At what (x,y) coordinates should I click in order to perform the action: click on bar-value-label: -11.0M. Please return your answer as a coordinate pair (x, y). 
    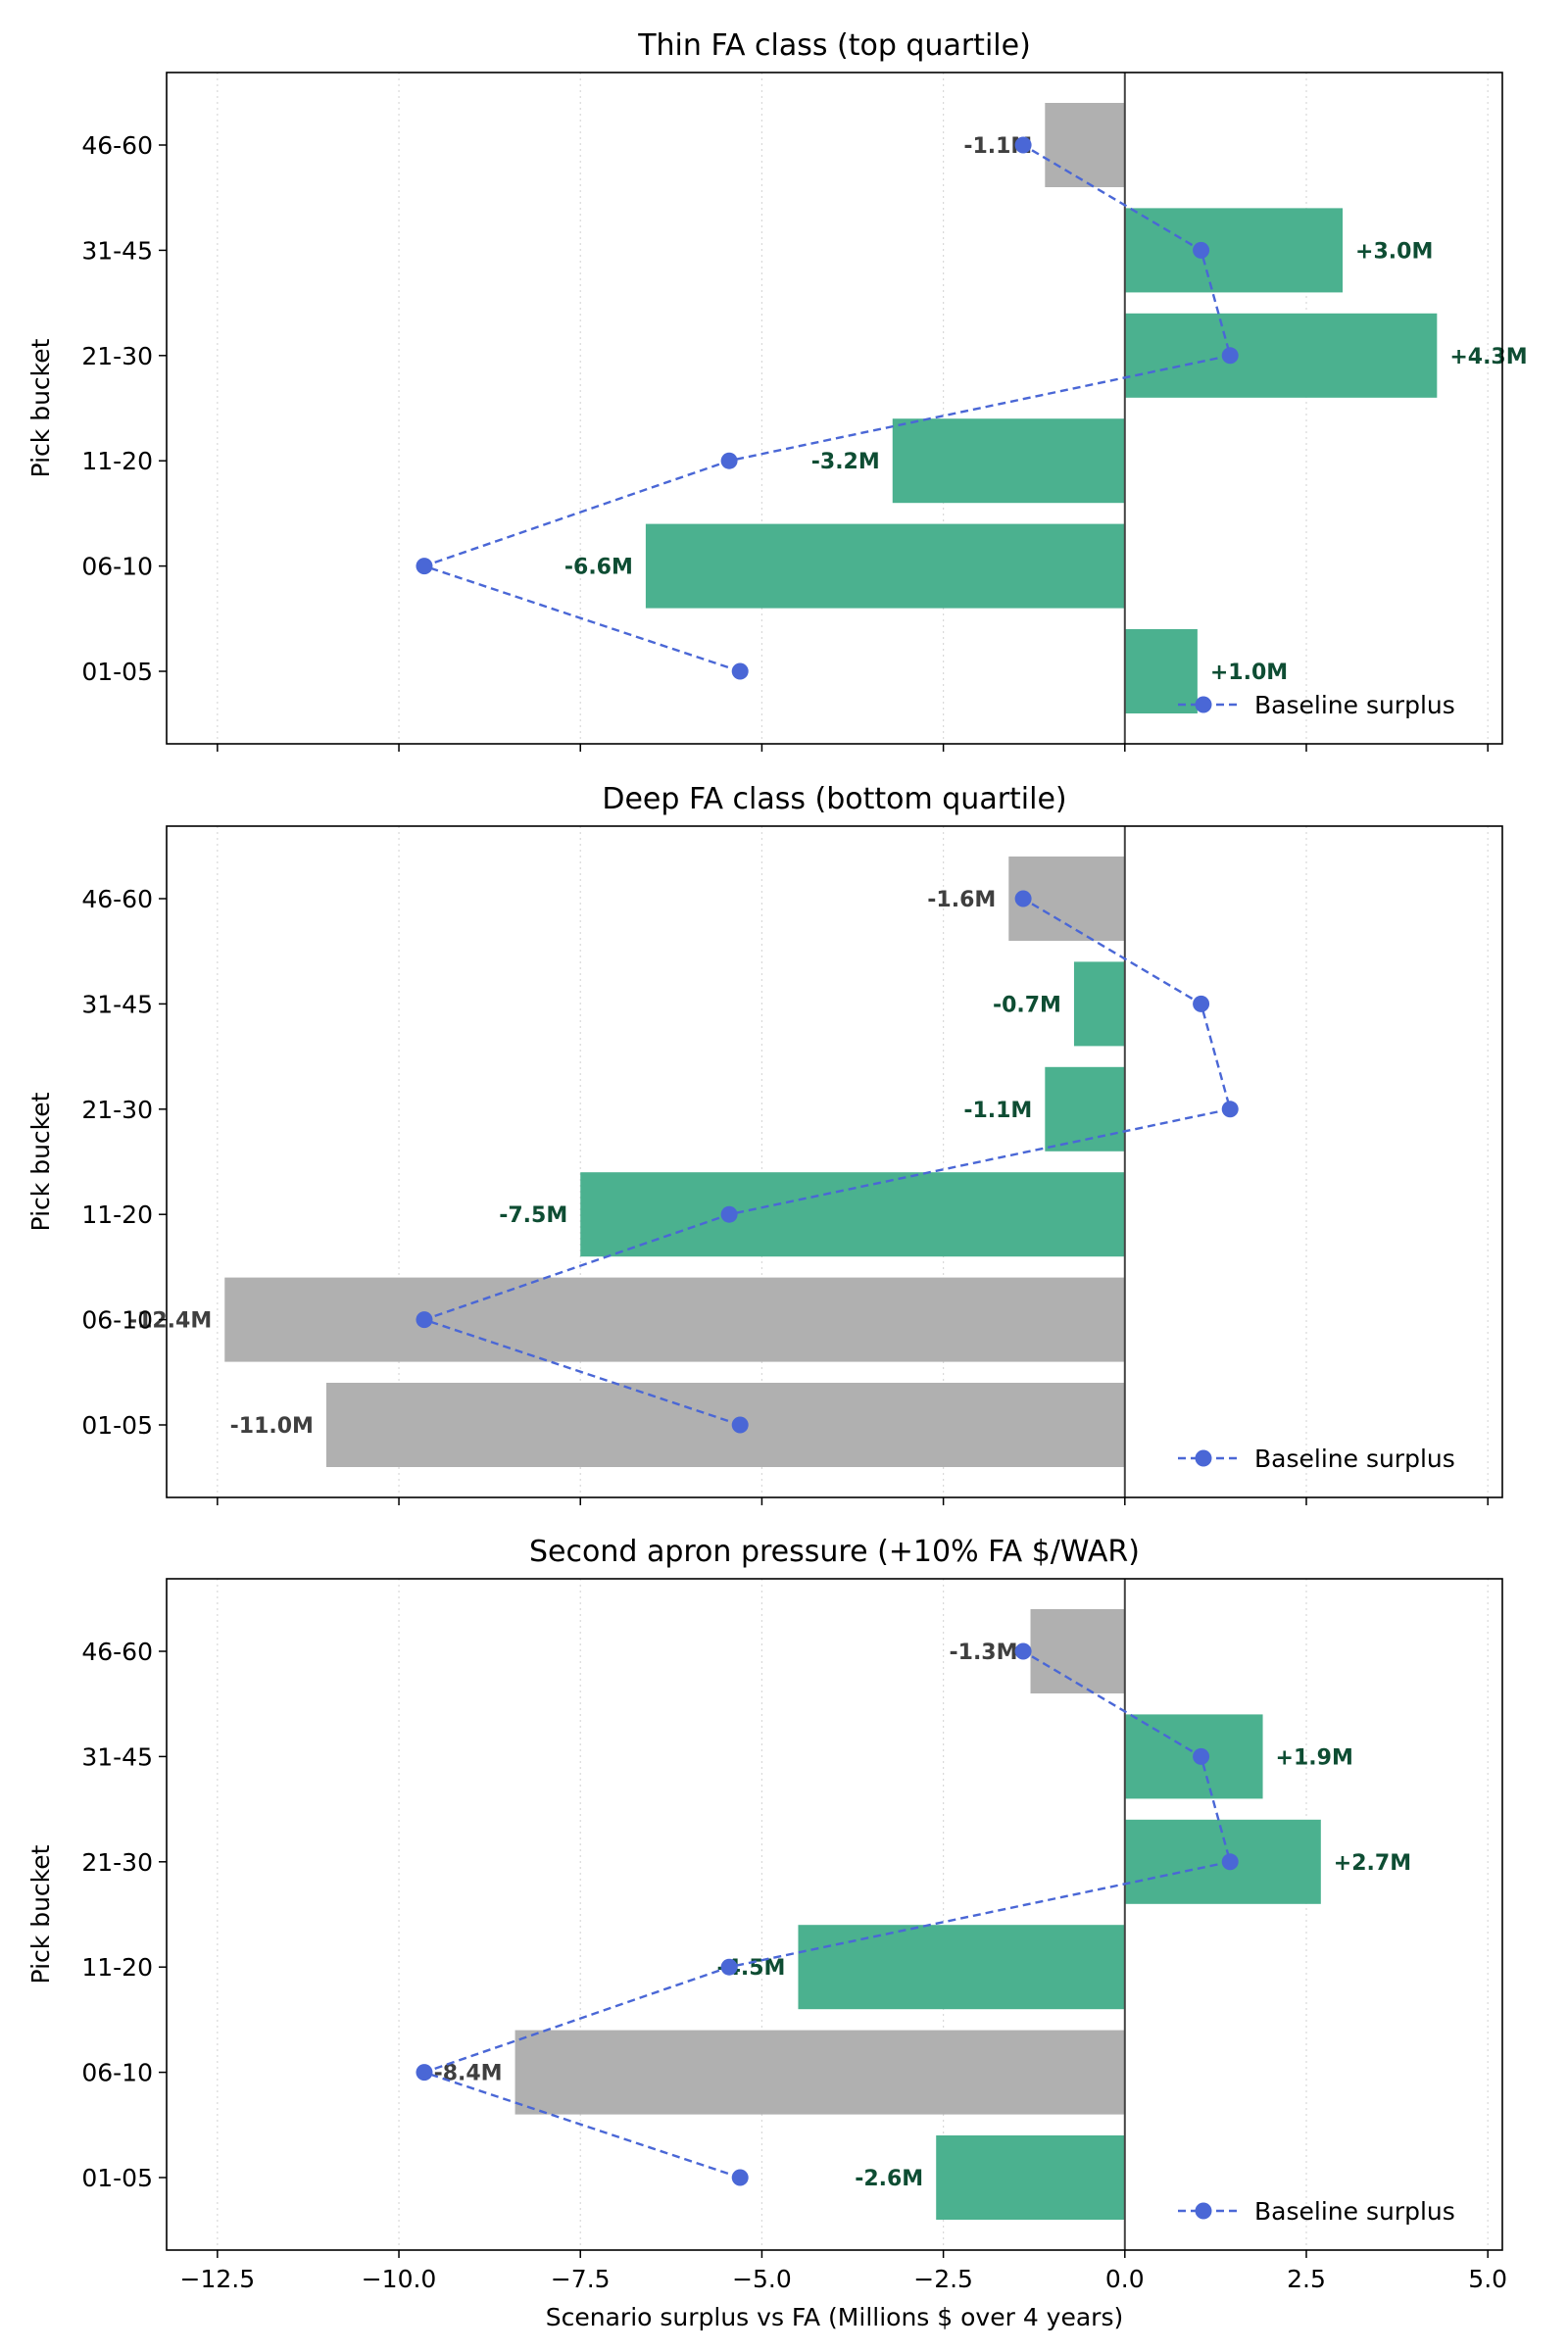
    Looking at the image, I should click on (272, 1426).